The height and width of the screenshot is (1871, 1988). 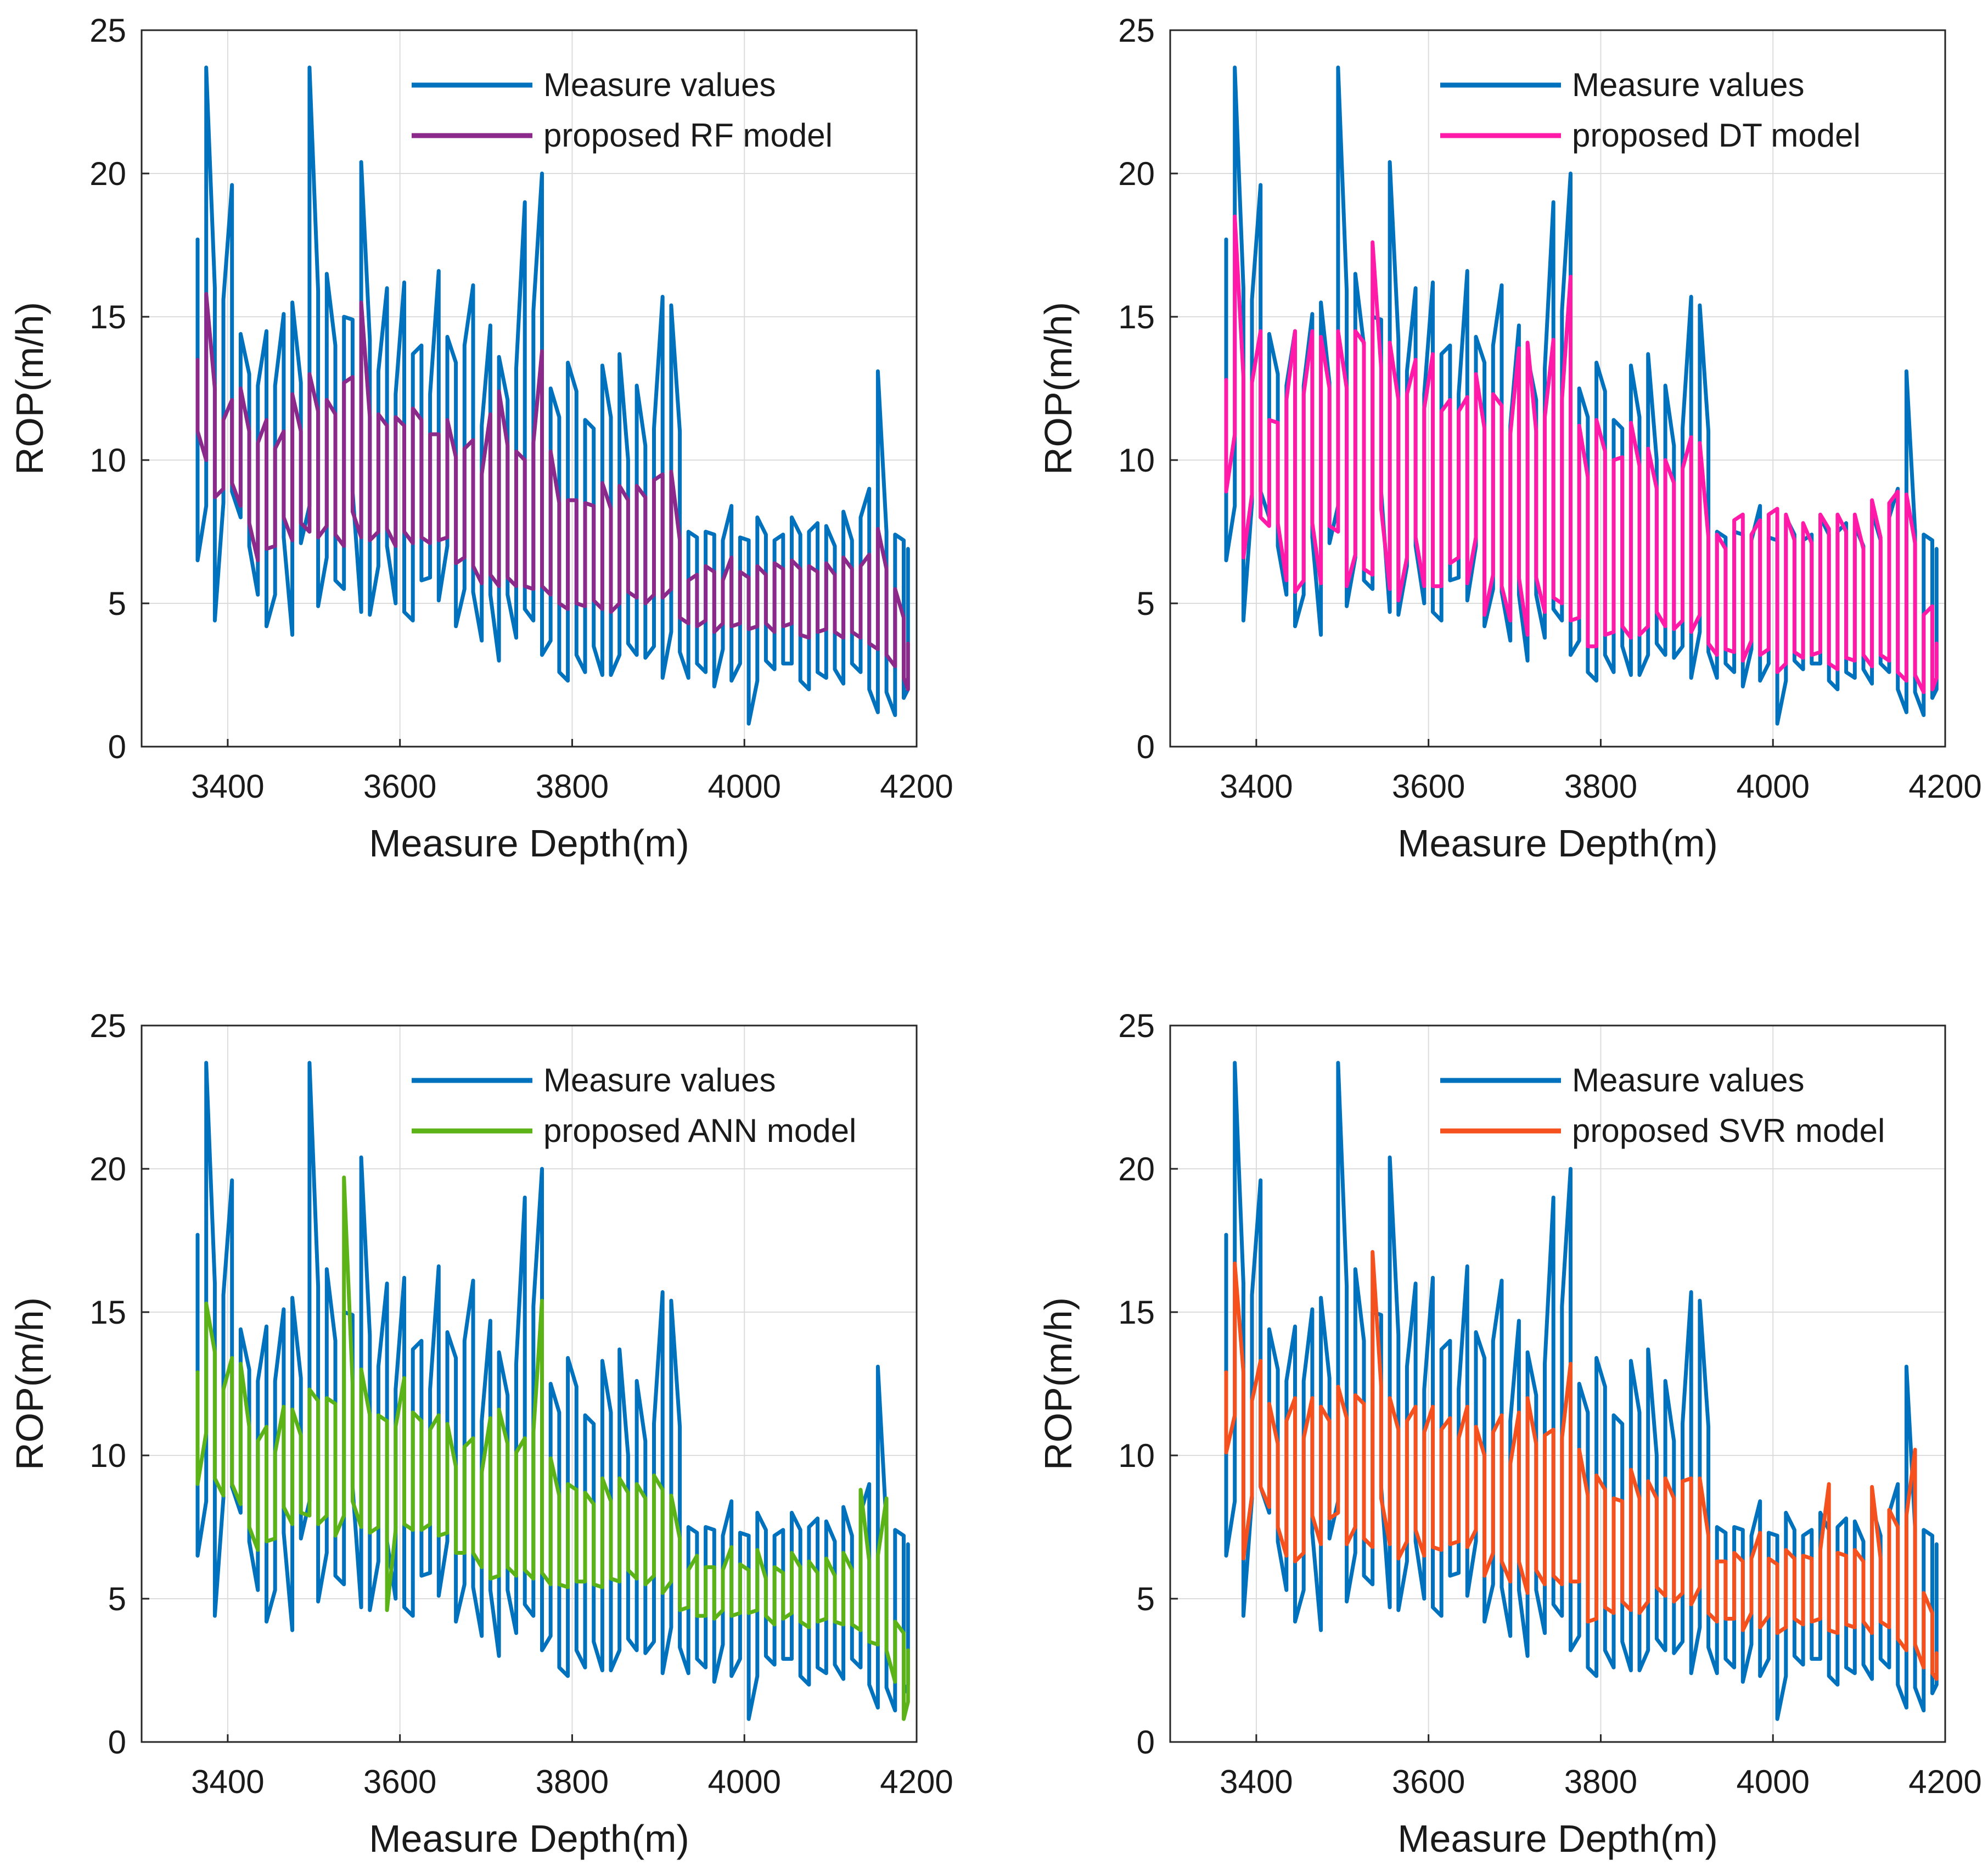 I want to click on legend-label-1: proposed SVR model, so click(x=1728, y=1131).